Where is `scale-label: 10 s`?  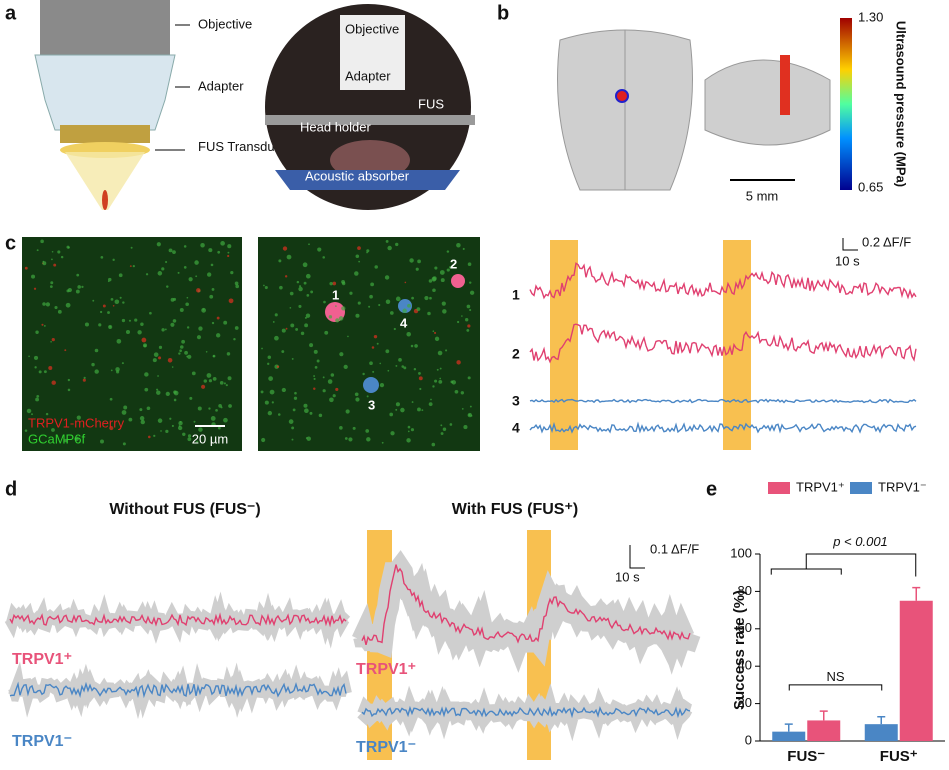
scale-label: 10 s is located at coordinates (847, 260).